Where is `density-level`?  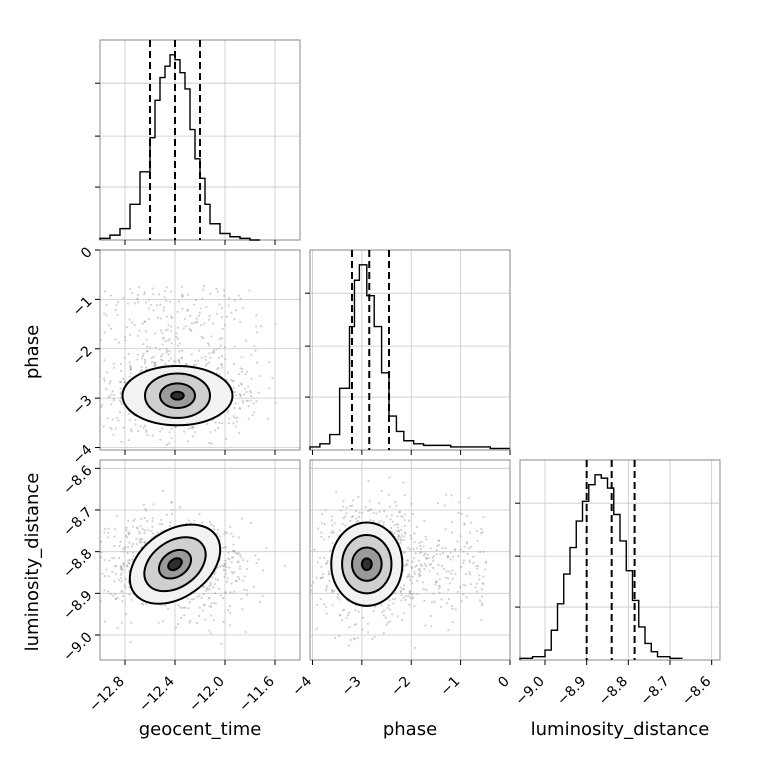 density-level is located at coordinates (366, 564).